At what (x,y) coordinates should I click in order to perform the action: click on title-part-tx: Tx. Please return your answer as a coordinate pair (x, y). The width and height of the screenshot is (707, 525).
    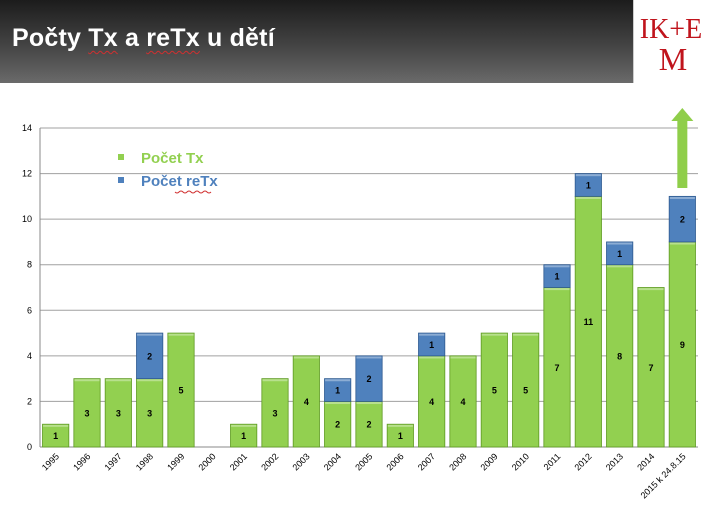
    Looking at the image, I should click on (103, 38).